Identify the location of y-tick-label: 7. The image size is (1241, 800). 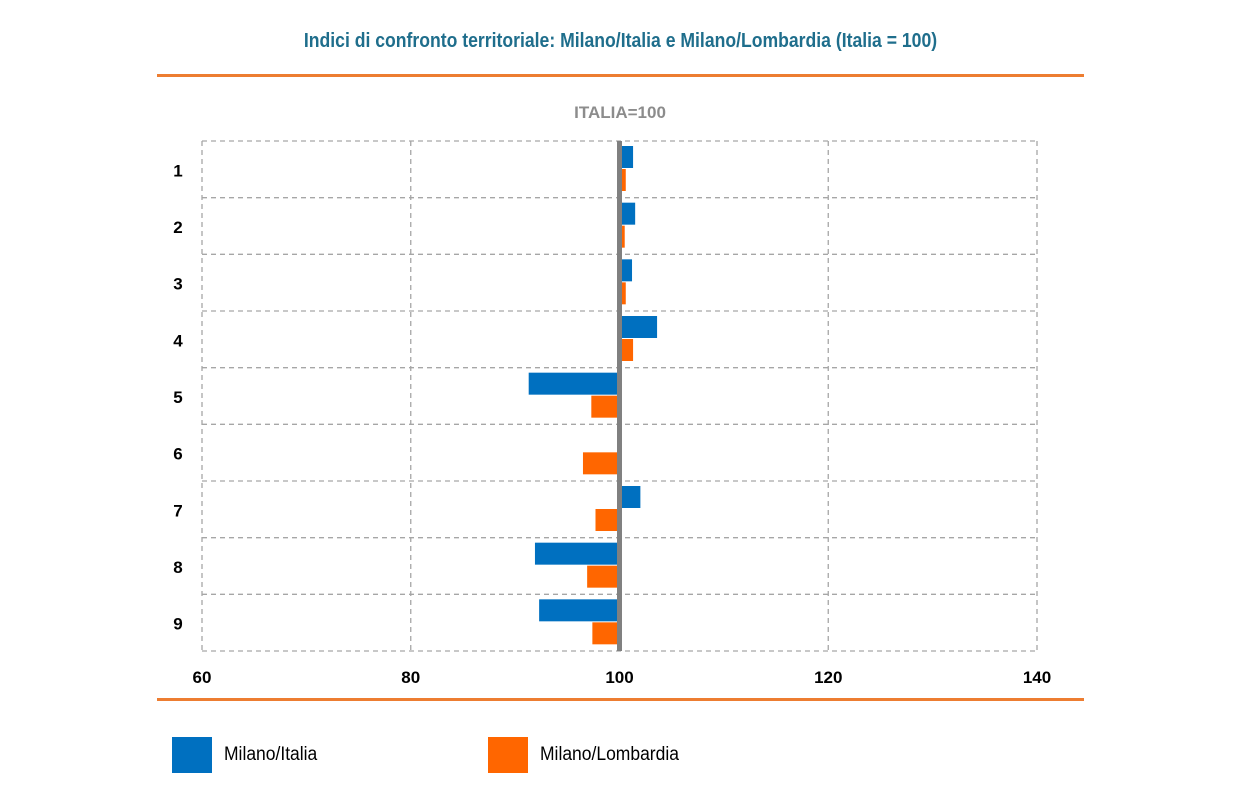
(177, 510).